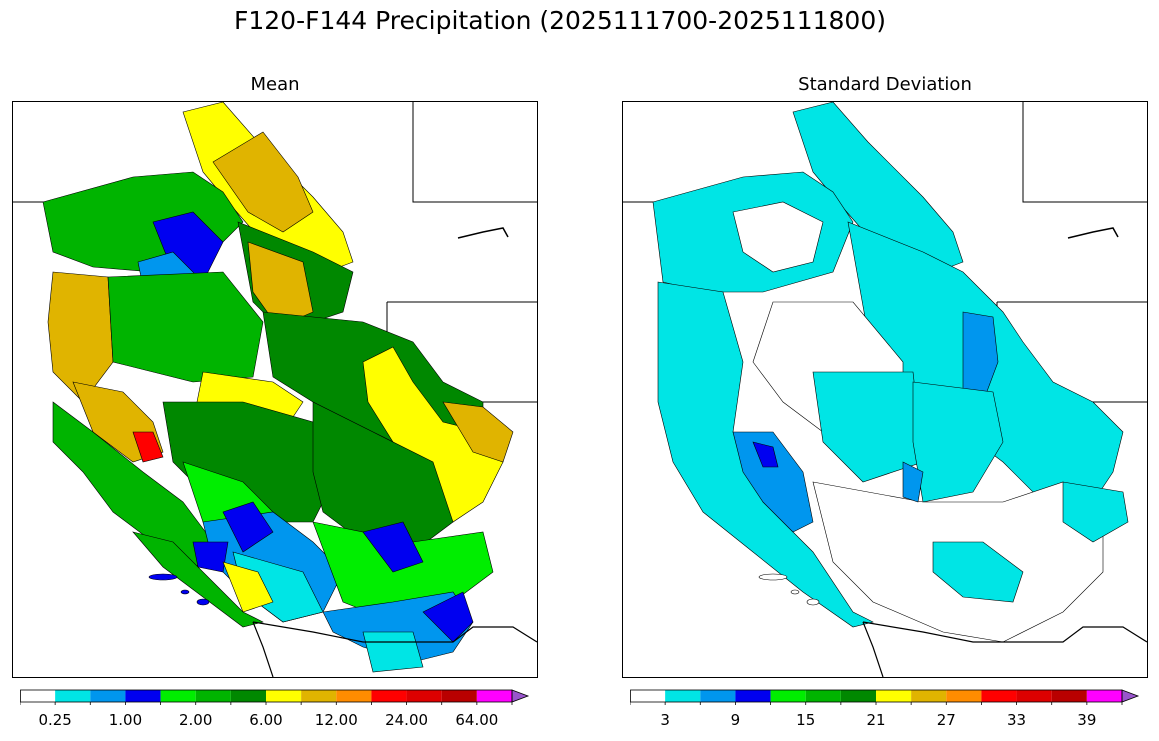  What do you see at coordinates (980, 357) in the screenshot?
I see `region-rockies-lightblue` at bounding box center [980, 357].